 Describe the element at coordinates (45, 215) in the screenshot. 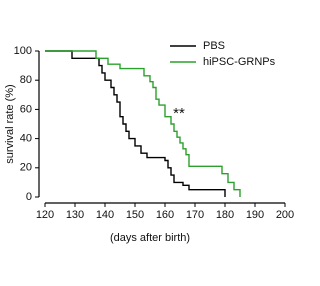

I see `x-tick-label: 120` at that location.